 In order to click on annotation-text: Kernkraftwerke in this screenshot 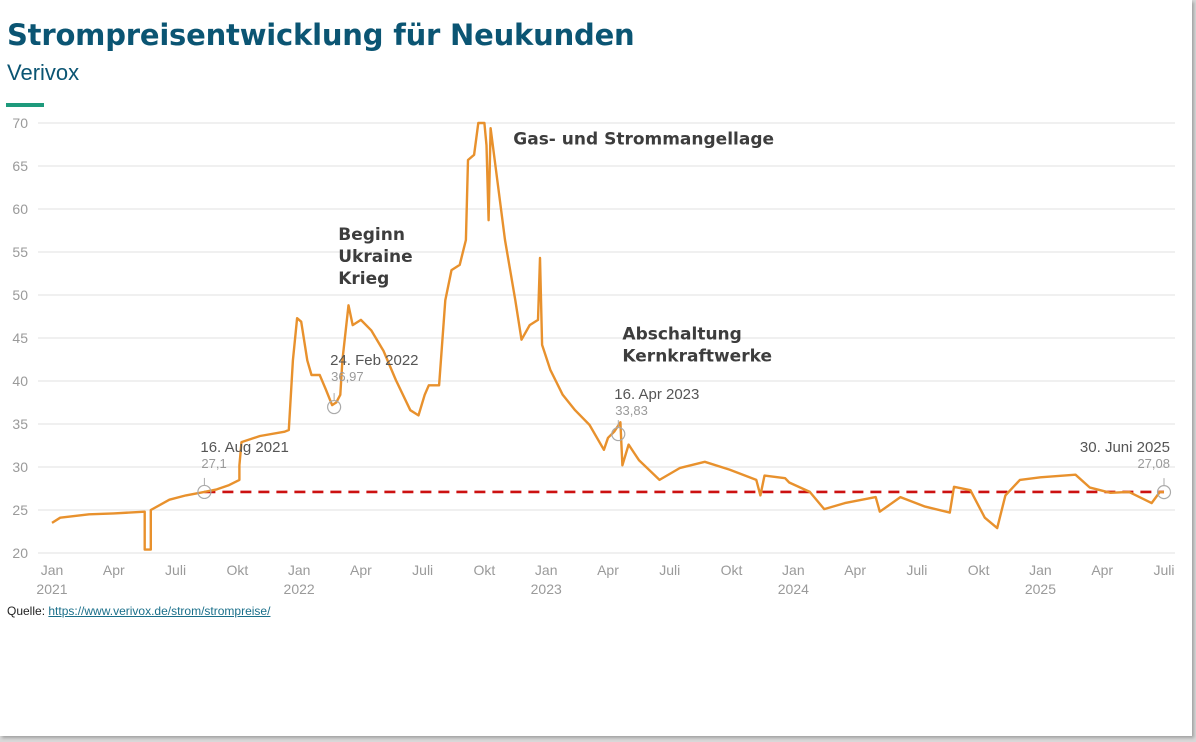, I will do `click(697, 357)`.